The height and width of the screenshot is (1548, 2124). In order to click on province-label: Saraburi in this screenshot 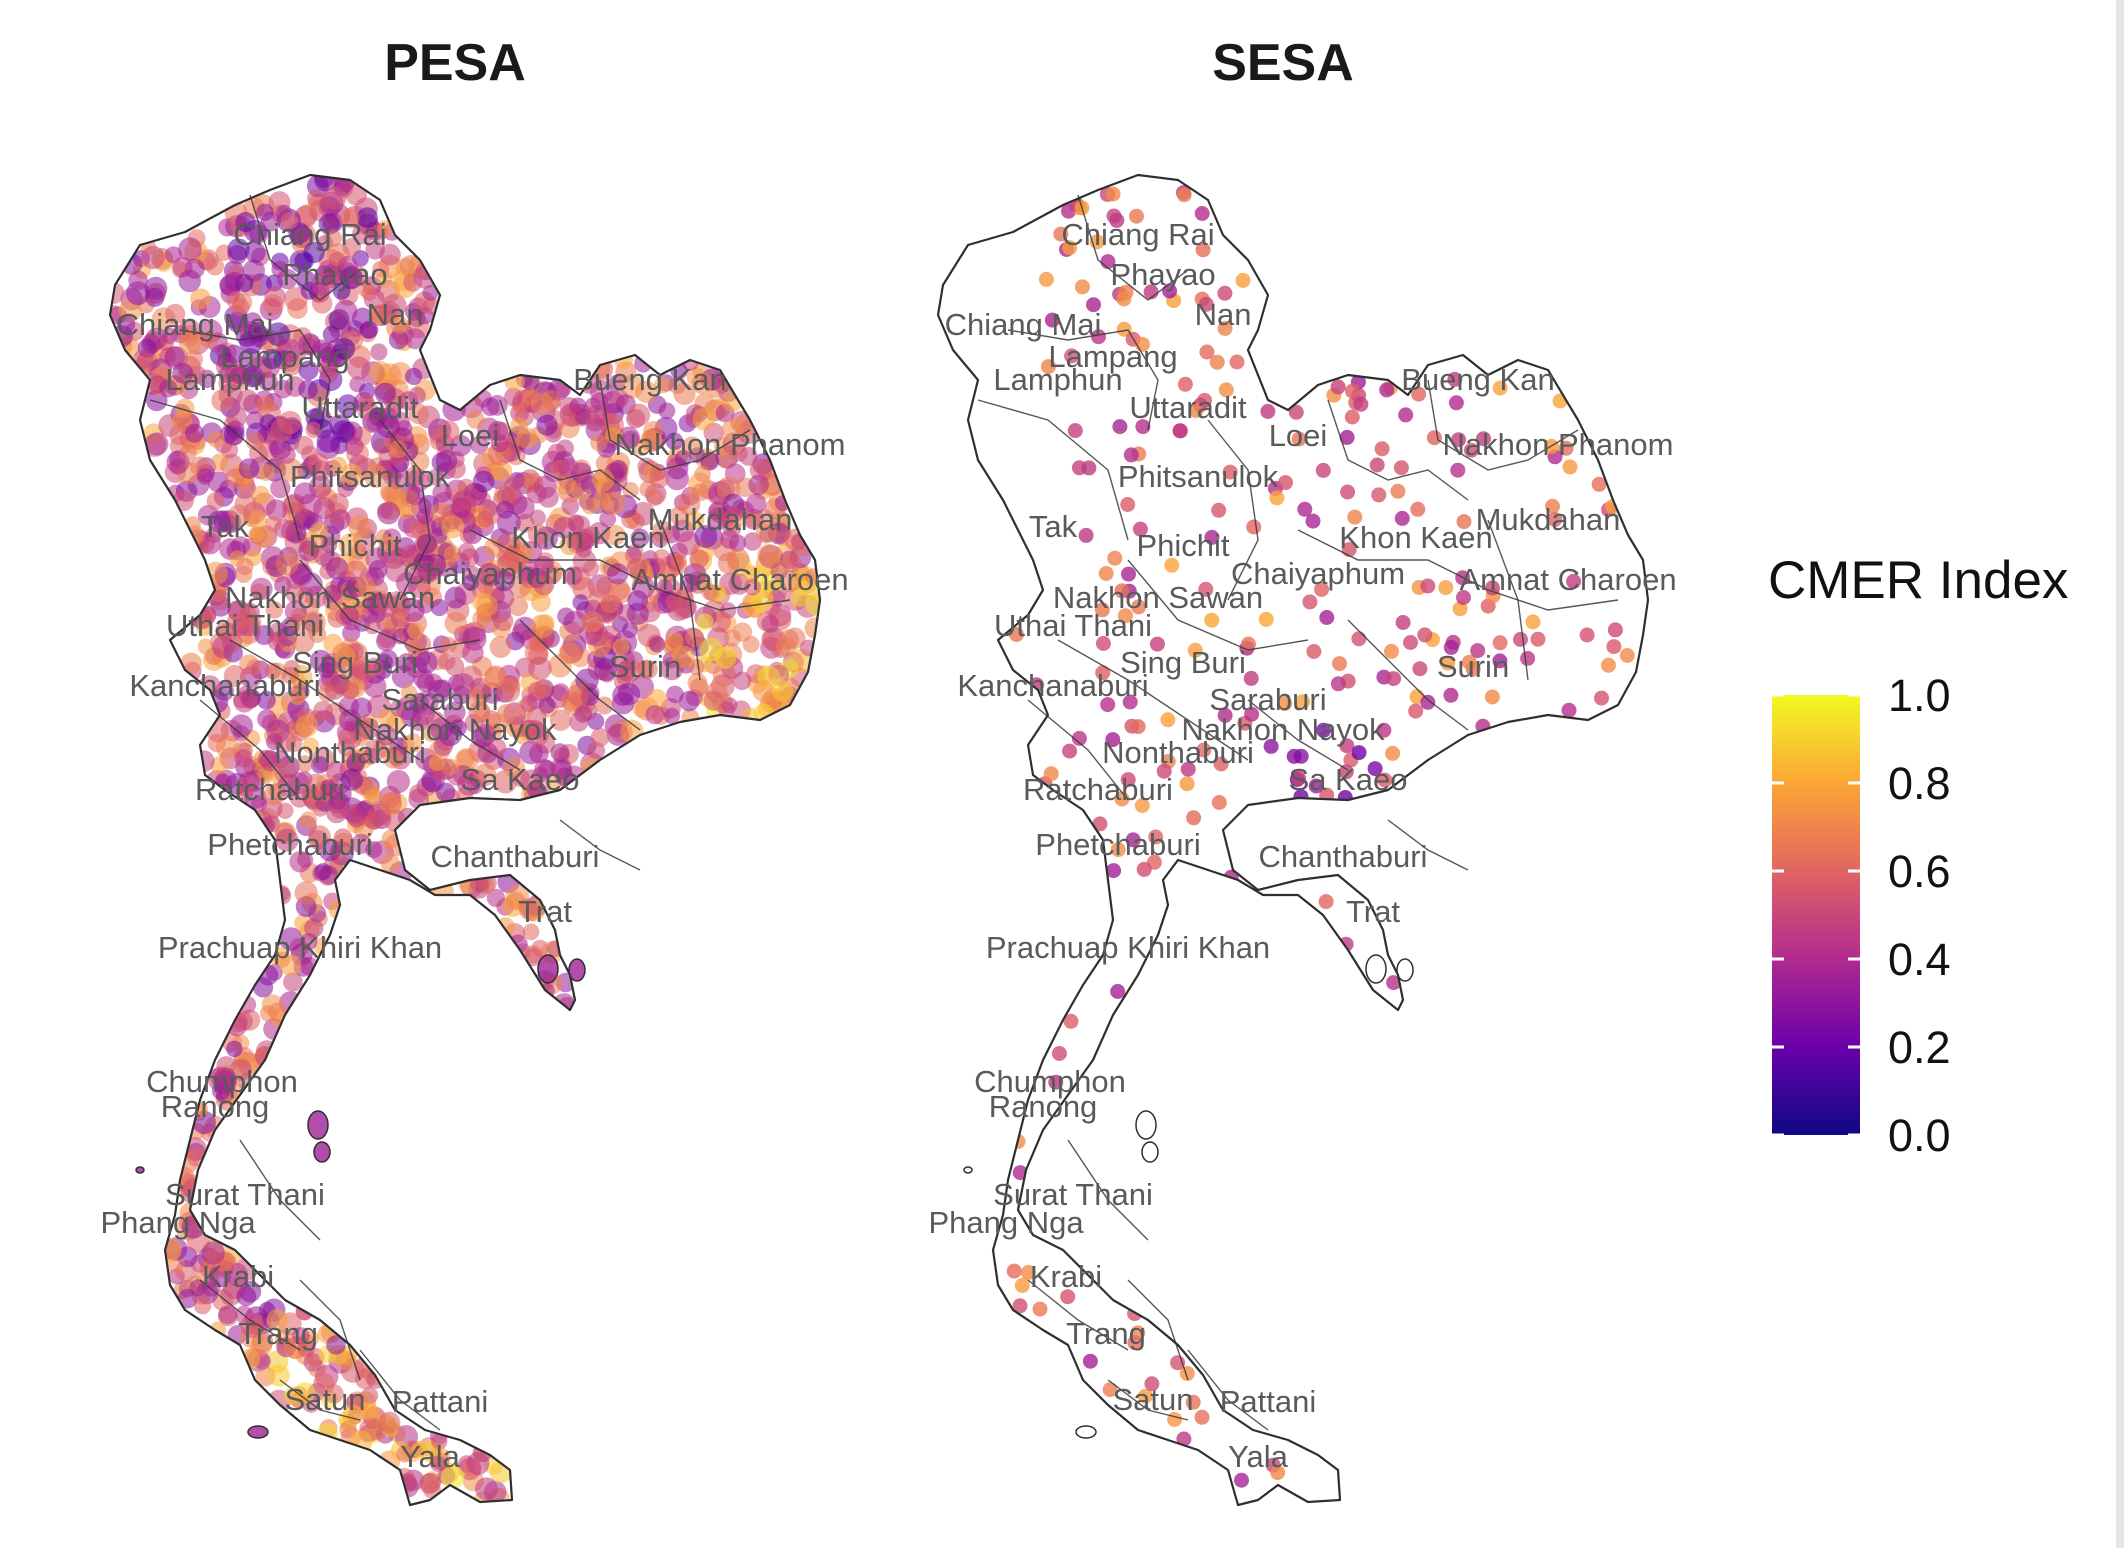, I will do `click(439, 699)`.